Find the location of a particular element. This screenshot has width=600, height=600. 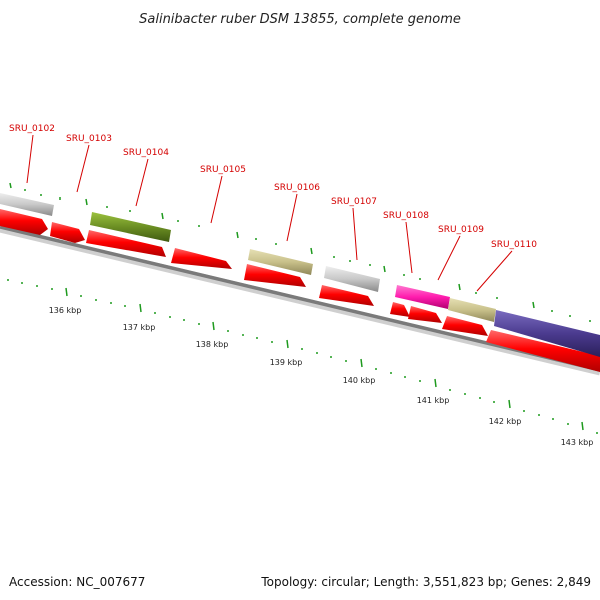

scale-label: 138 kbp is located at coordinates (212, 344).